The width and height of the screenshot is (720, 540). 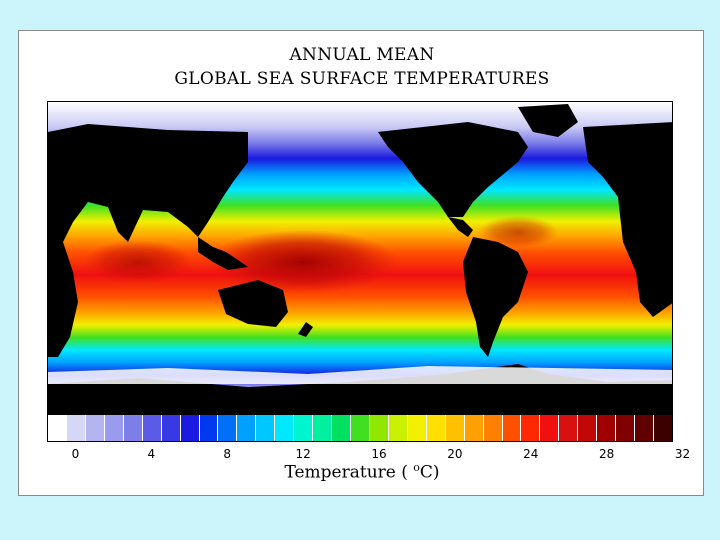 I want to click on africa-land, so click(x=63, y=299).